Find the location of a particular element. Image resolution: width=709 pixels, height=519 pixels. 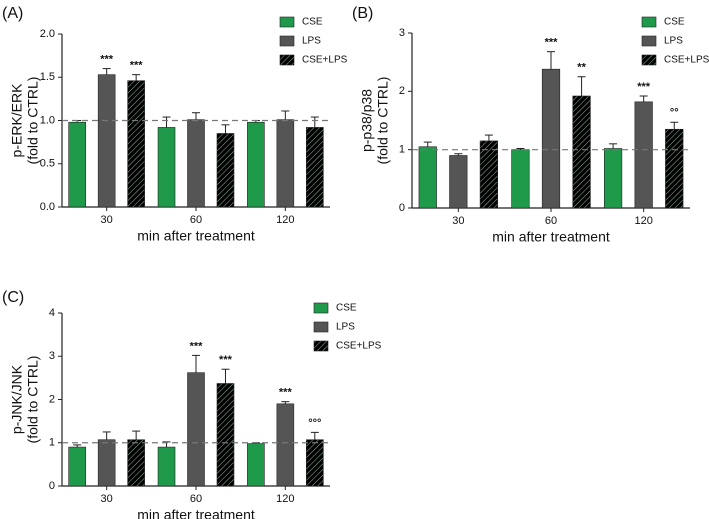

panel-label: (C) is located at coordinates (13, 297).